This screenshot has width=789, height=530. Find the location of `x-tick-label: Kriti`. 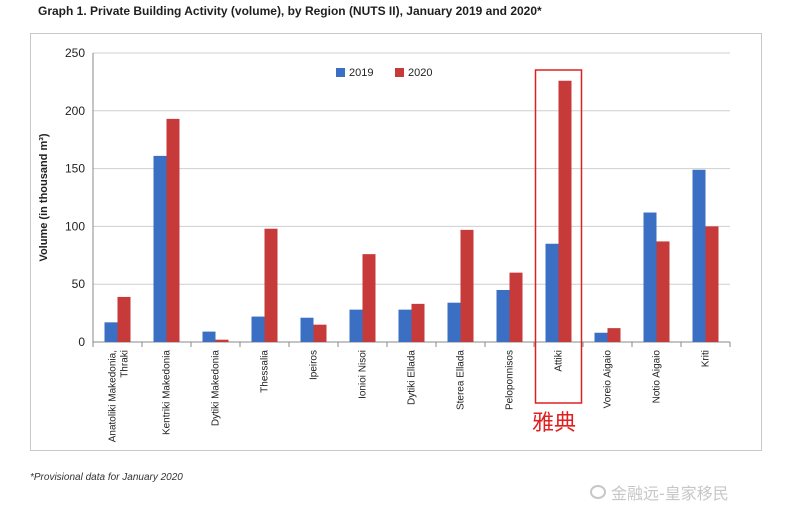

x-tick-label: Kriti is located at coordinates (706, 358).